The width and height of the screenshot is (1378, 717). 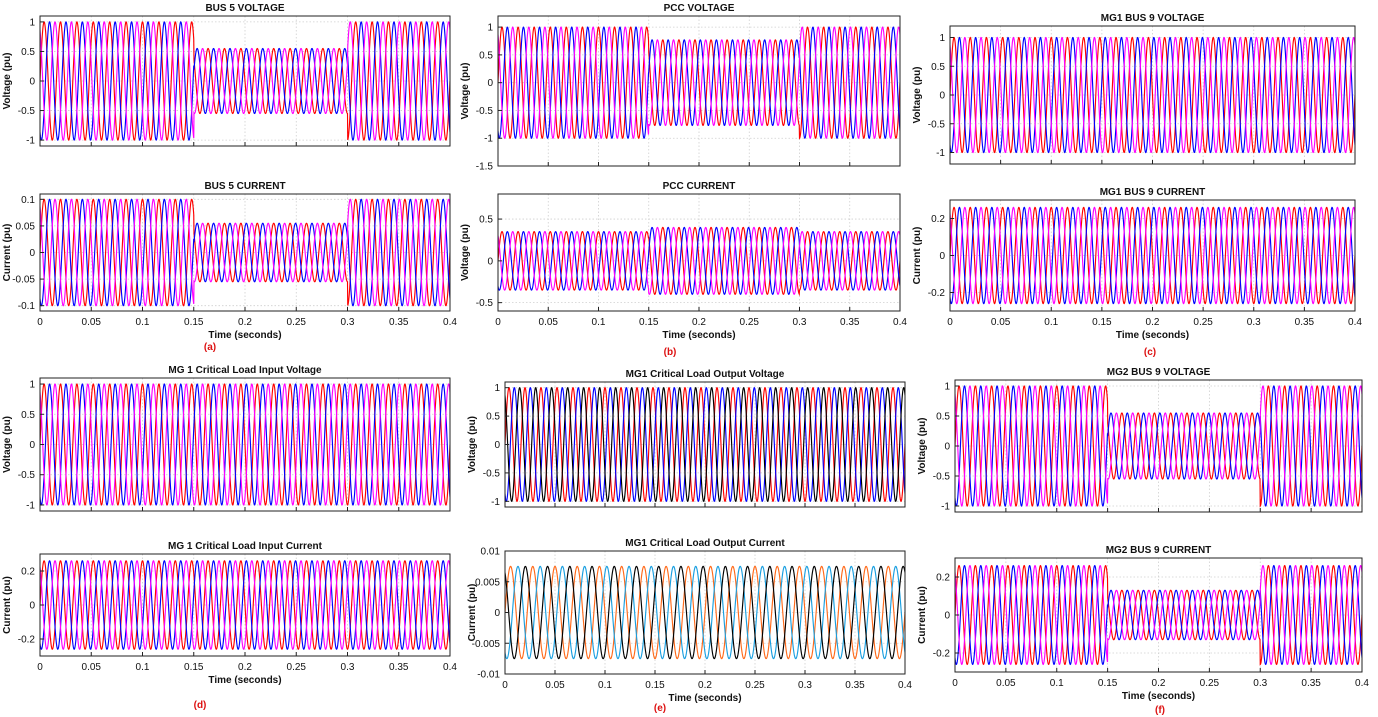 What do you see at coordinates (488, 675) in the screenshot?
I see `y-tick-label: -0.01` at bounding box center [488, 675].